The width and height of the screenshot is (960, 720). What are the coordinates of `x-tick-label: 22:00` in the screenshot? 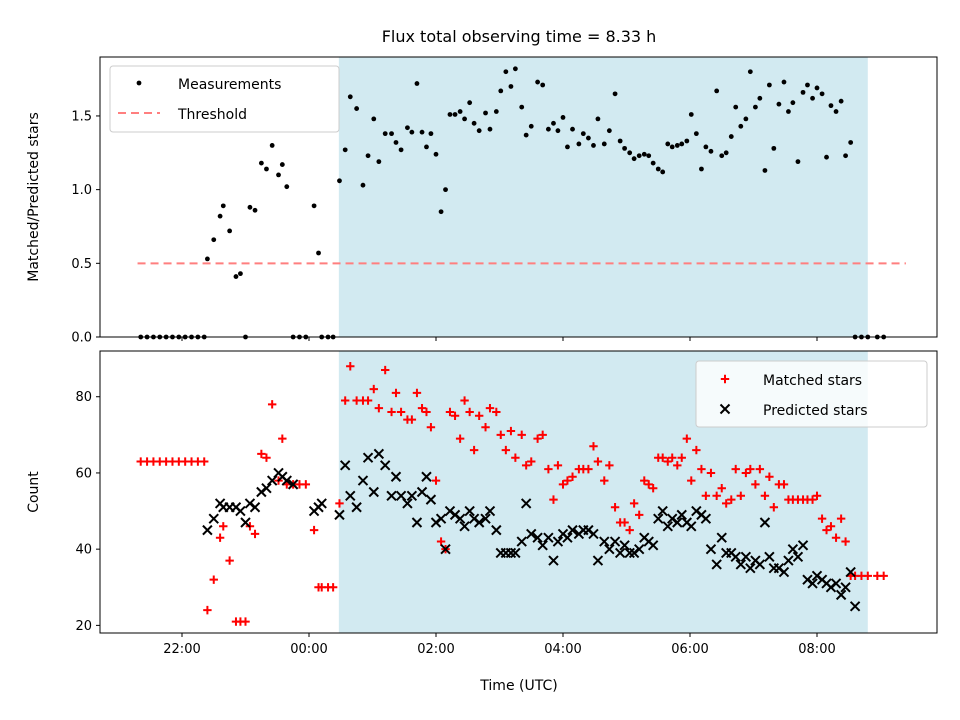 It's located at (181, 649).